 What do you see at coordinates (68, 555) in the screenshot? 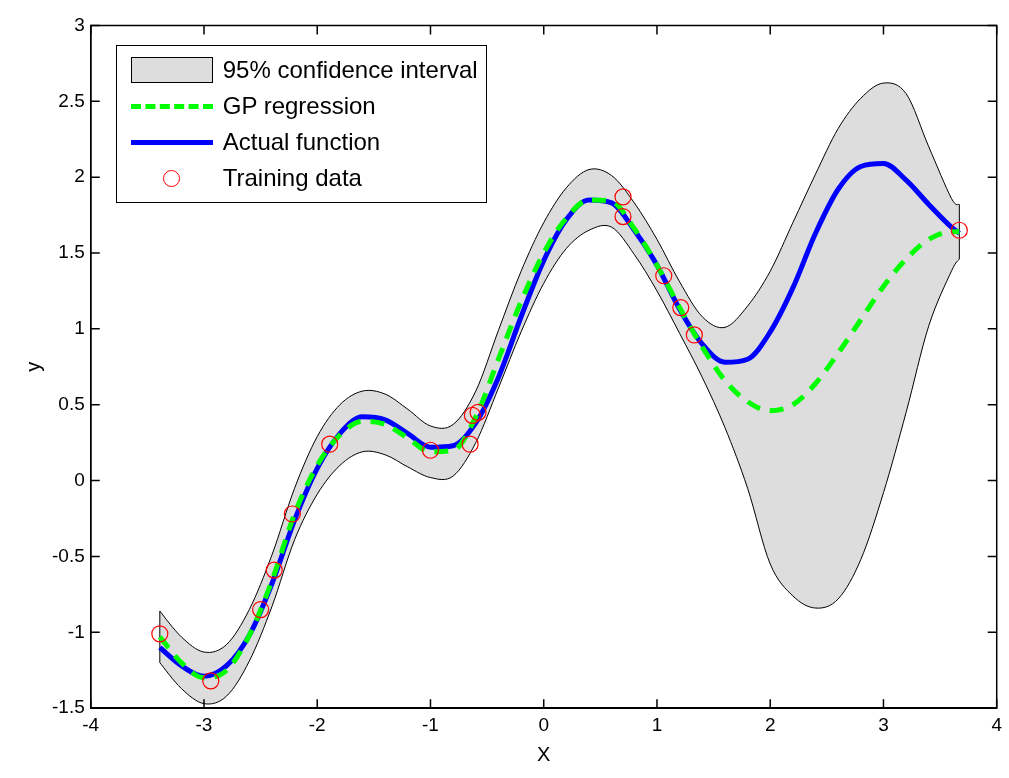
I see `y-tick-label: -0.5` at bounding box center [68, 555].